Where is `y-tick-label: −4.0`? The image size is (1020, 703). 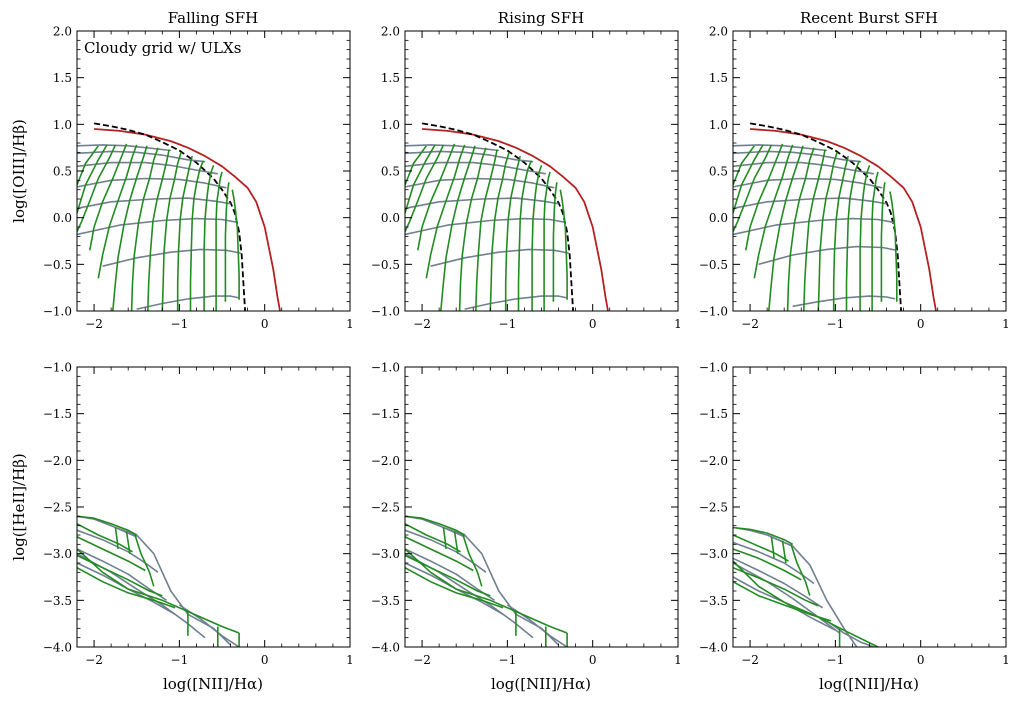 y-tick-label: −4.0 is located at coordinates (713, 648).